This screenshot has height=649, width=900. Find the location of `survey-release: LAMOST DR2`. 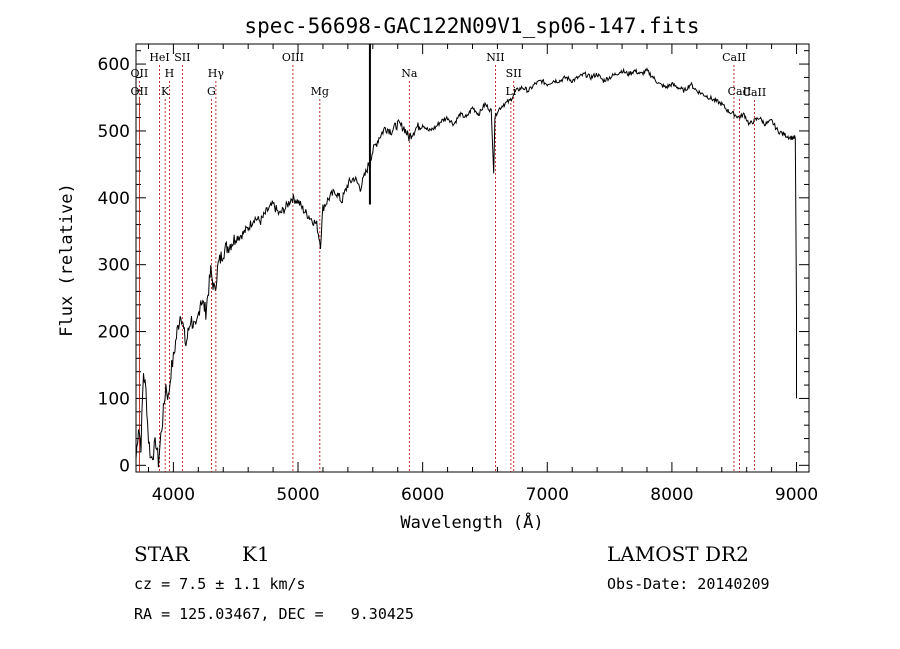

survey-release: LAMOST DR2 is located at coordinates (678, 554).